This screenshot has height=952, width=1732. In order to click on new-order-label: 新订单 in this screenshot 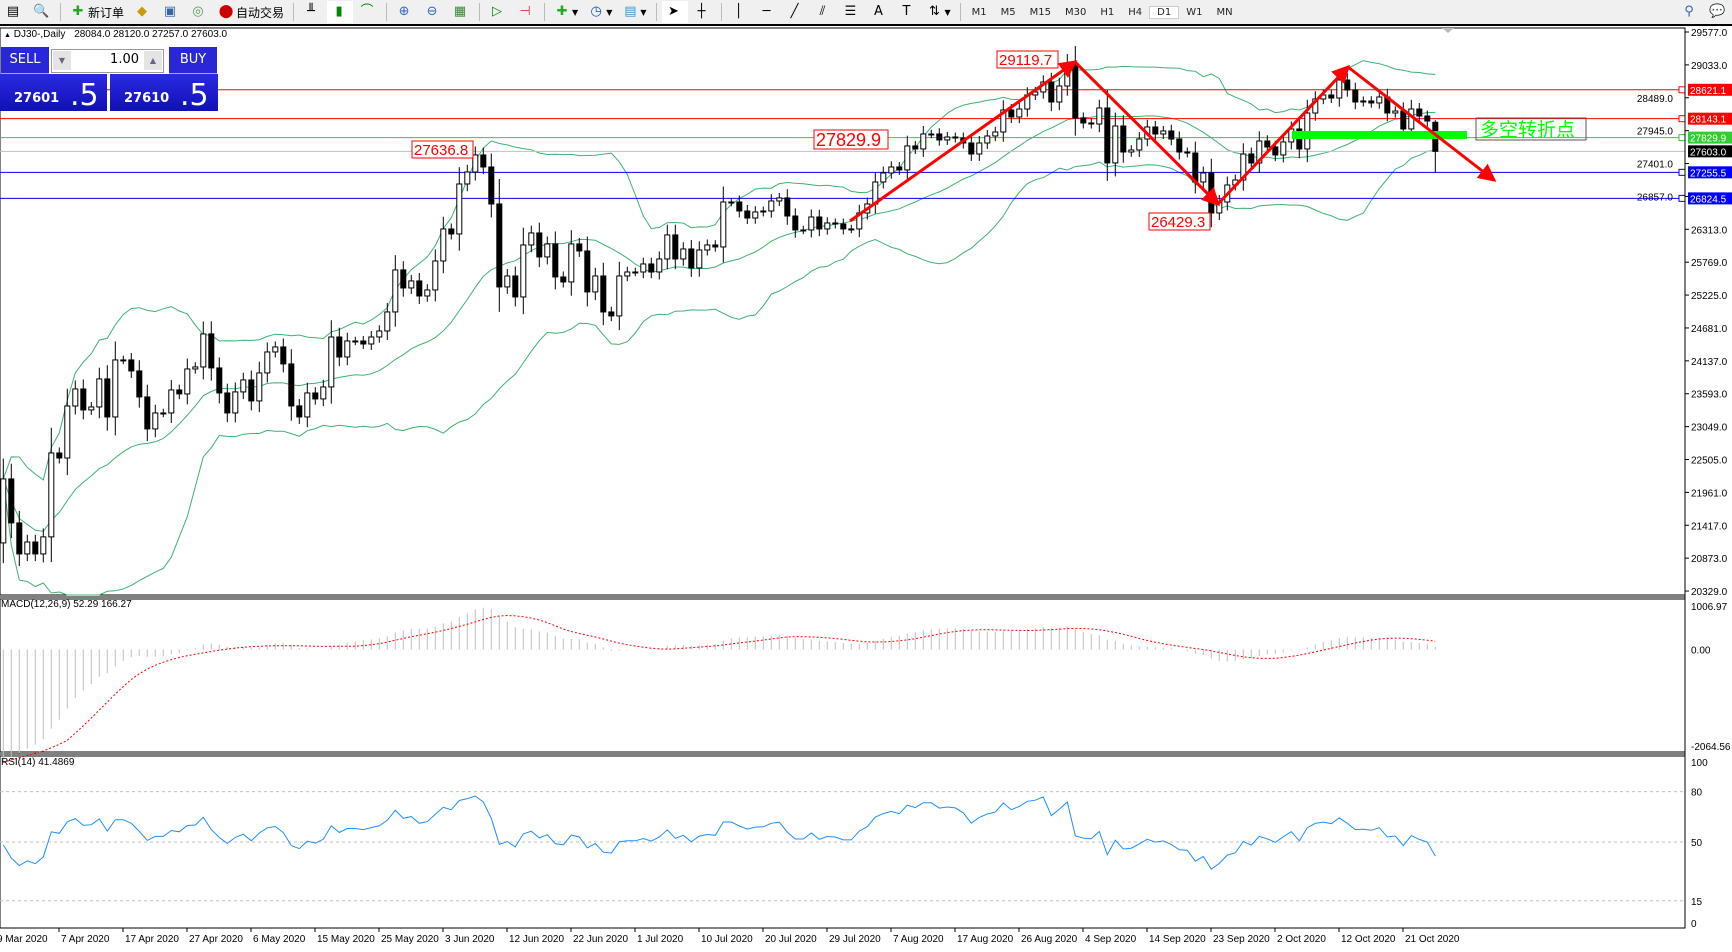, I will do `click(106, 12)`.